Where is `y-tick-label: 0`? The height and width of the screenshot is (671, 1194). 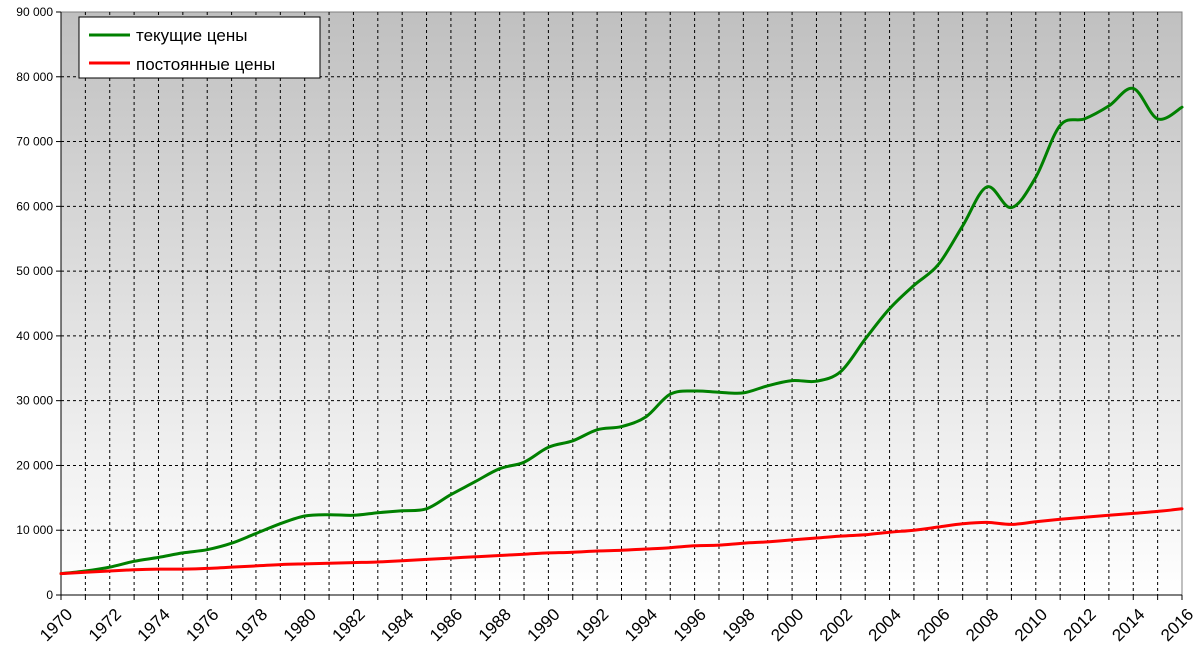 y-tick-label: 0 is located at coordinates (49, 595).